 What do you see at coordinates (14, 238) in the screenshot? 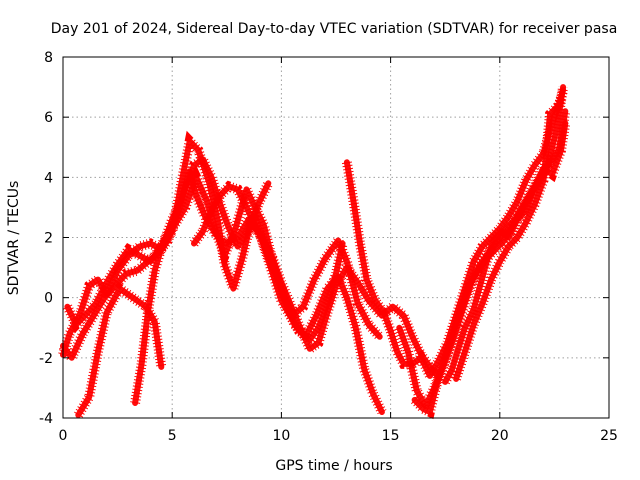
I see `y-axis-label: SDTVAR / TECUs` at bounding box center [14, 238].